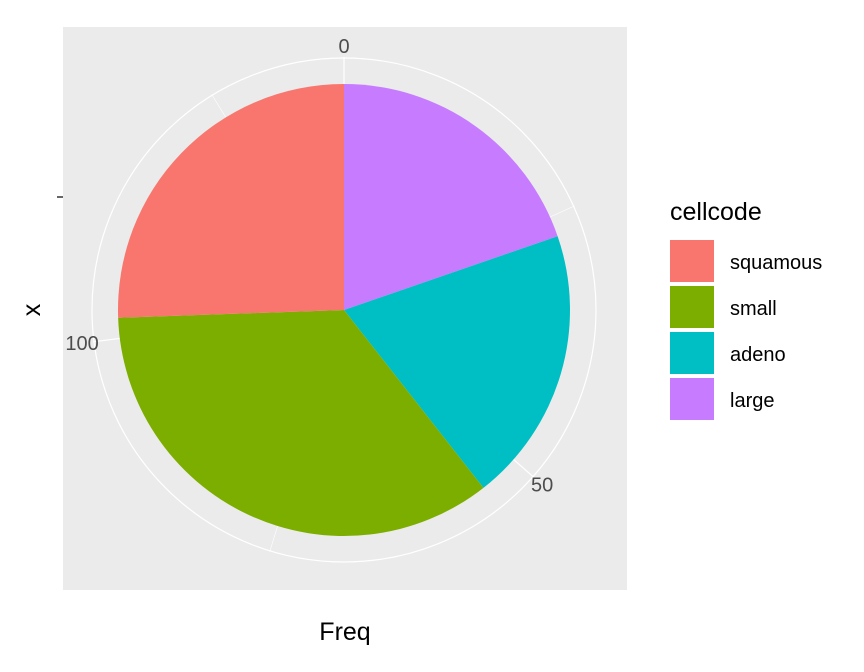  Describe the element at coordinates (692, 353) in the screenshot. I see `legend-key-adeno` at that location.